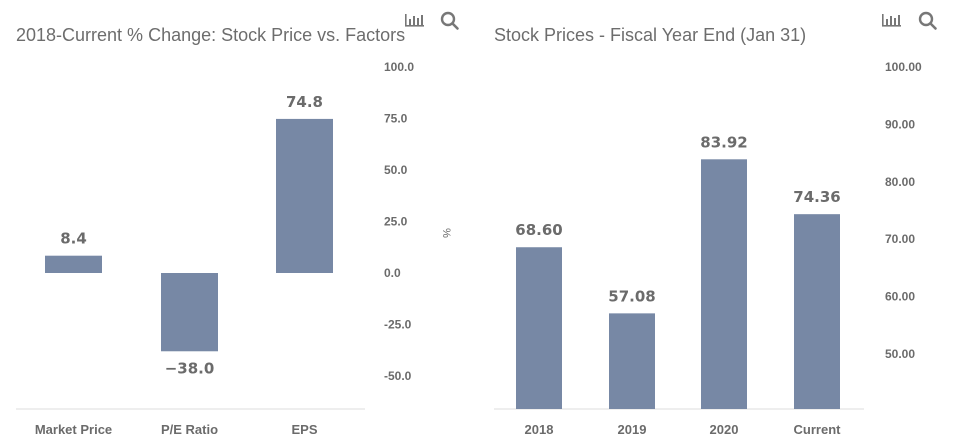 The image size is (958, 446). What do you see at coordinates (392, 273) in the screenshot?
I see `y-tick-label: 0.0` at bounding box center [392, 273].